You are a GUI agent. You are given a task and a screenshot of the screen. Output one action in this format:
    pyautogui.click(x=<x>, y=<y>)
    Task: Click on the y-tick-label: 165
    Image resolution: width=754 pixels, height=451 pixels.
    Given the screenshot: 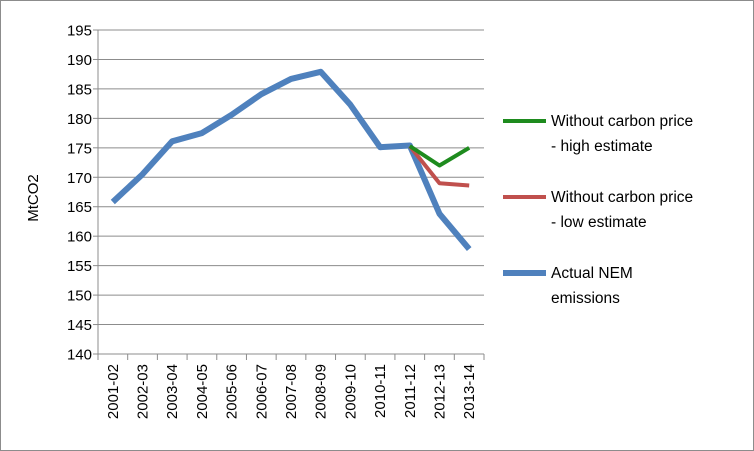 What is the action you would take?
    pyautogui.click(x=79, y=207)
    